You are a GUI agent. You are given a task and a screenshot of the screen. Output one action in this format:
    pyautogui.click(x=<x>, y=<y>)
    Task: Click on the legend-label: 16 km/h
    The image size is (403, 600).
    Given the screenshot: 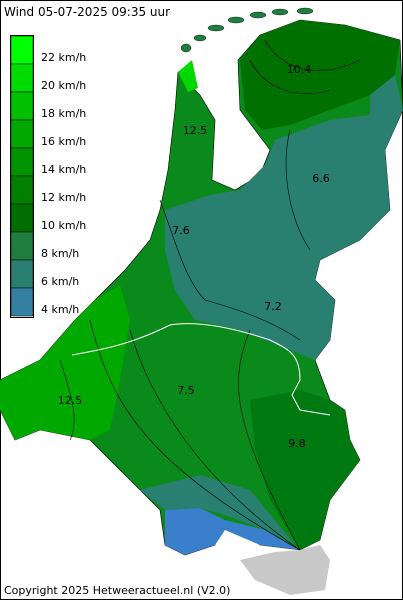 What is the action you would take?
    pyautogui.click(x=63, y=141)
    